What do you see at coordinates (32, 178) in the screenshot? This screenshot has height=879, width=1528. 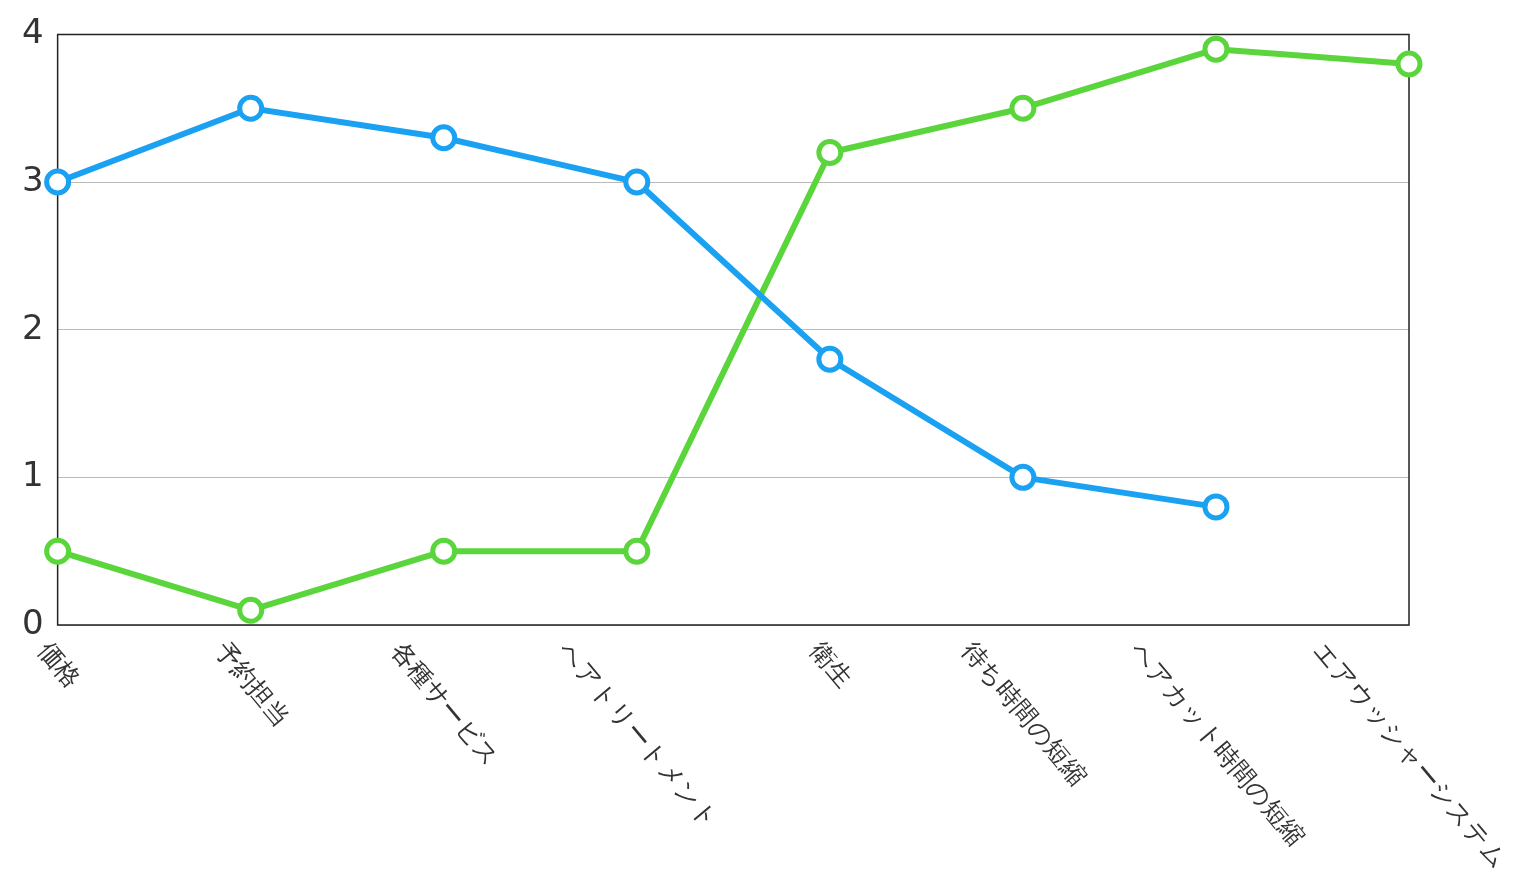 I see `y-tick-label: 3` at bounding box center [32, 178].